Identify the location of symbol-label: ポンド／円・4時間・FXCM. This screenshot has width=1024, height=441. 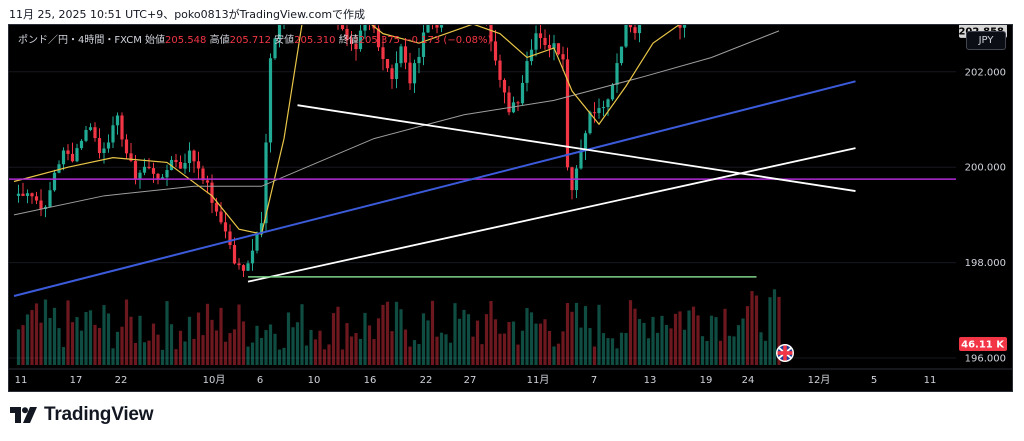
(80, 40).